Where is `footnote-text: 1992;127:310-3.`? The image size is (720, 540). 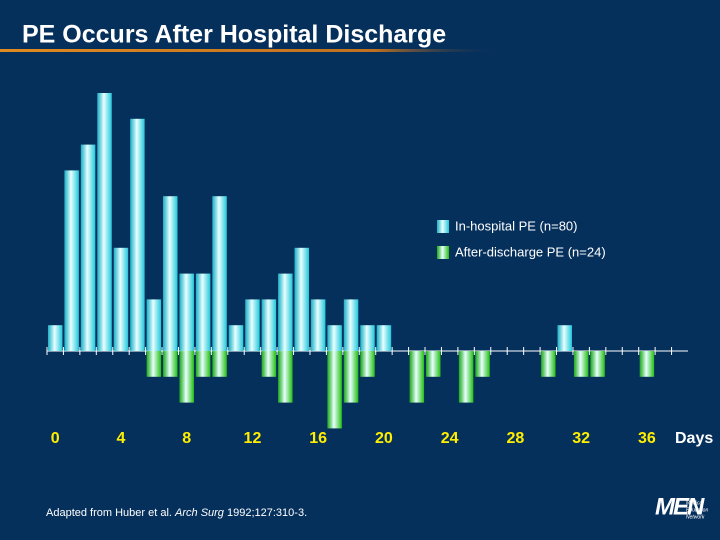
footnote-text: 1992;127:310-3. is located at coordinates (265, 513).